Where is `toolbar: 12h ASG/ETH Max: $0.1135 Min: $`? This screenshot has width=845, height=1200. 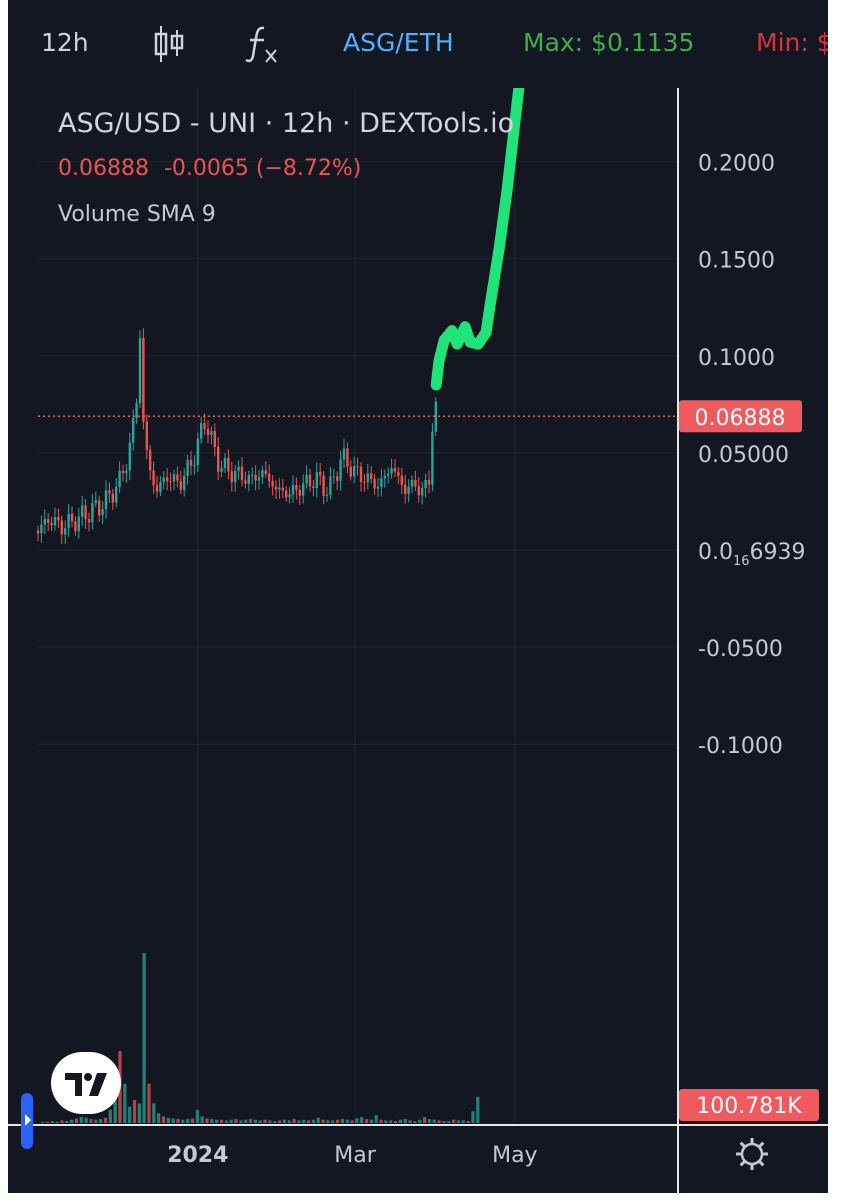
toolbar: 12h ASG/ETH Max: $0.1135 Min: $ is located at coordinates (418, 44).